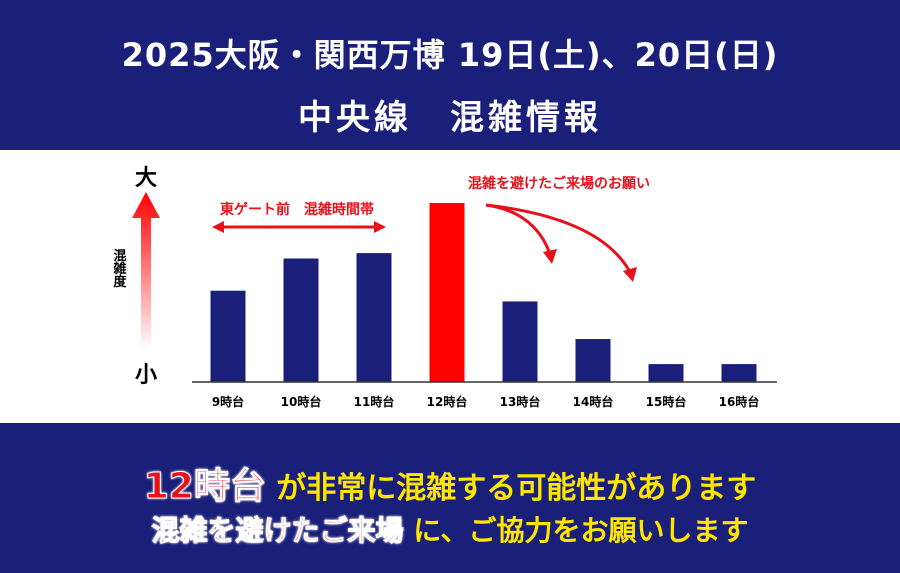 The width and height of the screenshot is (900, 573). What do you see at coordinates (450, 55) in the screenshot?
I see `page-title: 2025大阪・関西万博 19日(土)、20日(日)` at bounding box center [450, 55].